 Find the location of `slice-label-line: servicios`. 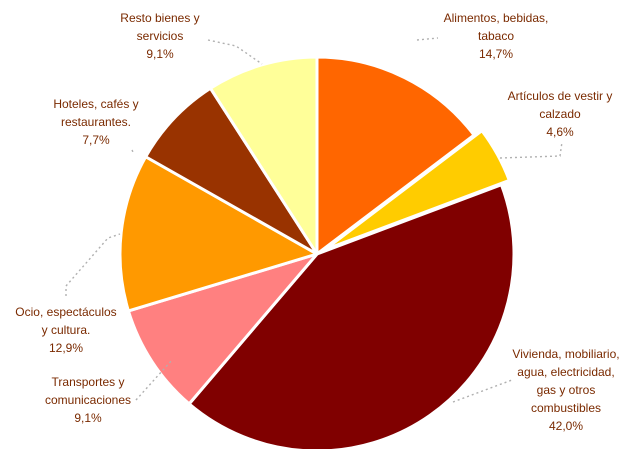

slice-label-line: servicios is located at coordinates (160, 36).